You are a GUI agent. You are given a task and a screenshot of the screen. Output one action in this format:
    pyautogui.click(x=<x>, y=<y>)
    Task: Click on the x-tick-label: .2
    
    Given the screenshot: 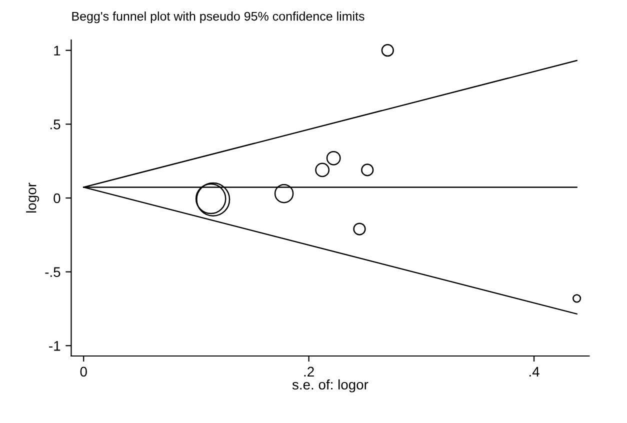 What is the action you would take?
    pyautogui.click(x=309, y=371)
    